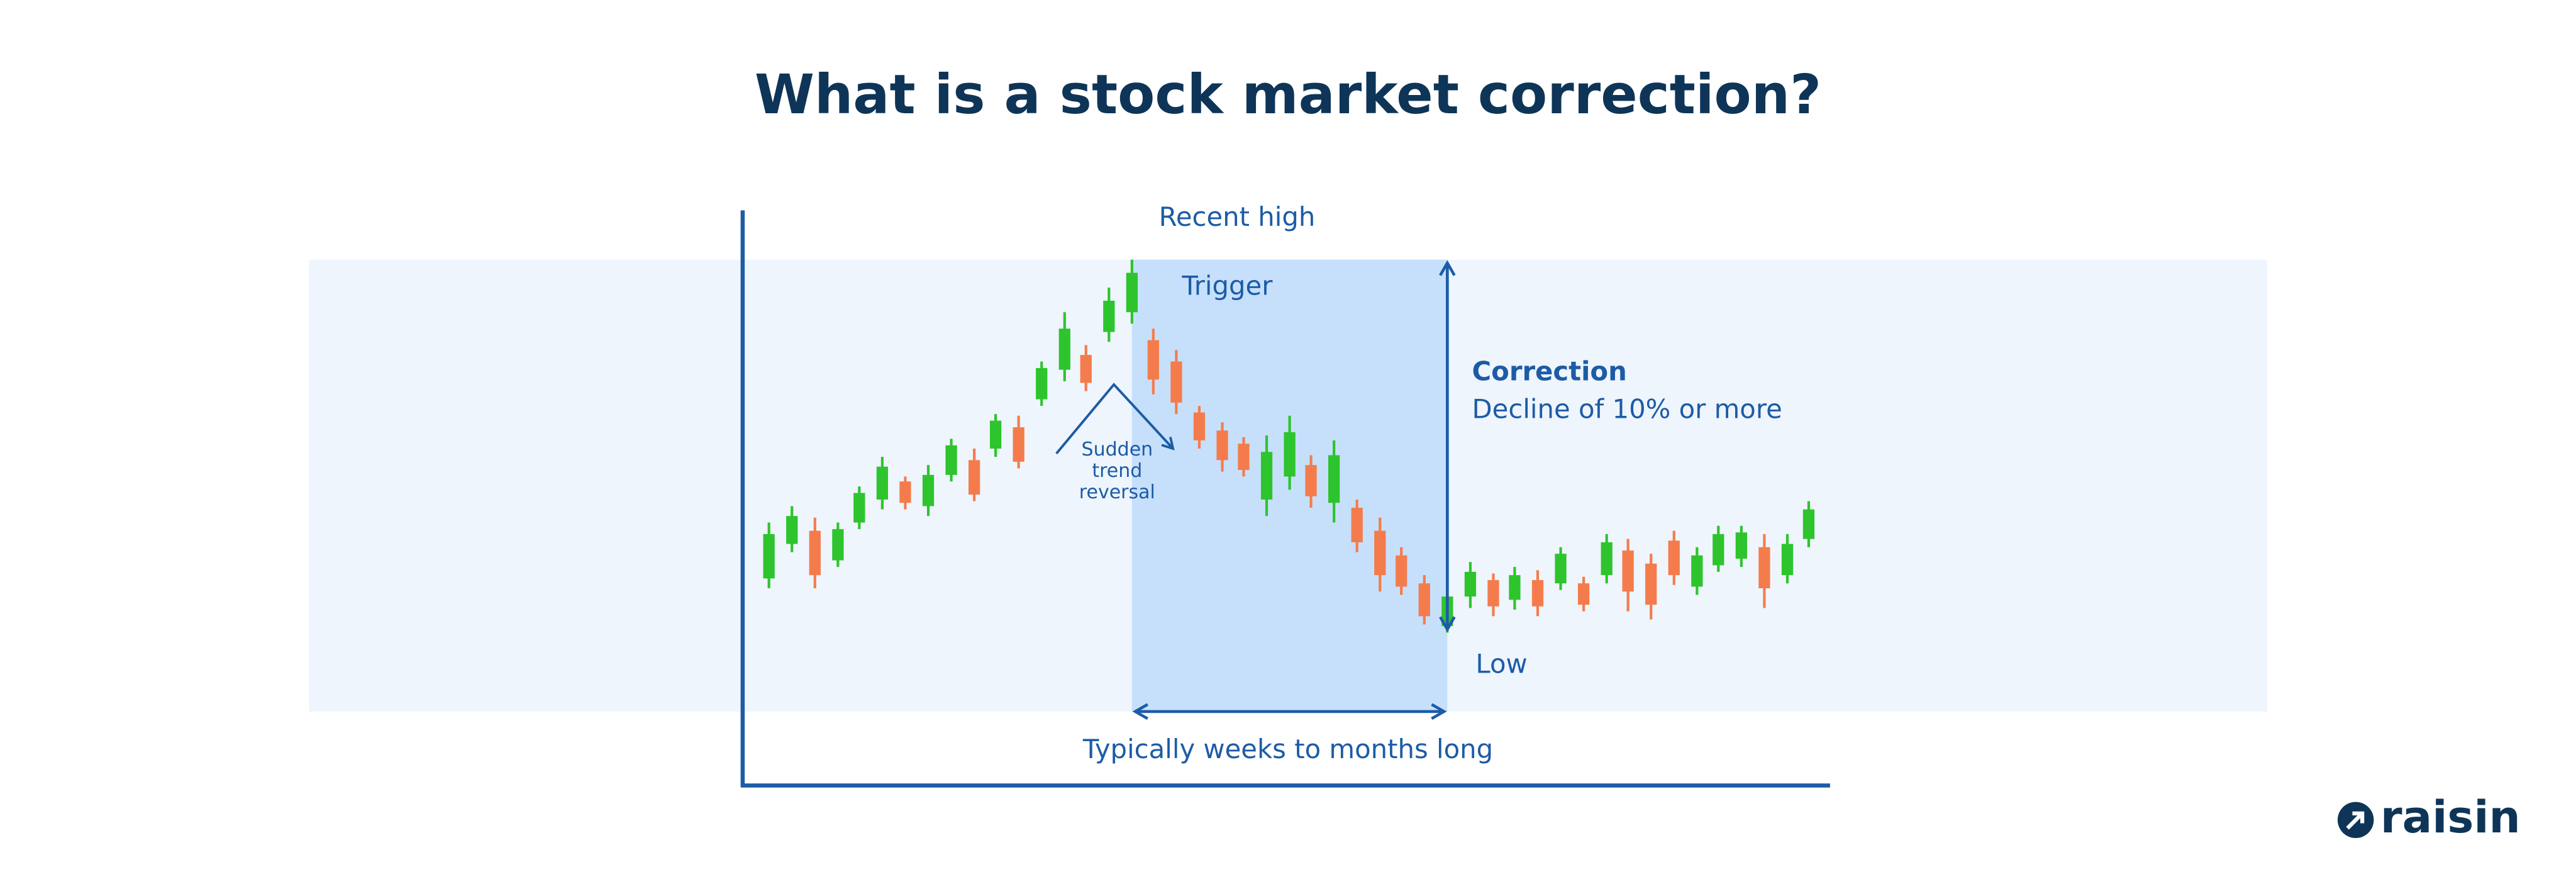 Image resolution: width=2576 pixels, height=889 pixels. I want to click on reversal-label: Sudden, so click(1117, 450).